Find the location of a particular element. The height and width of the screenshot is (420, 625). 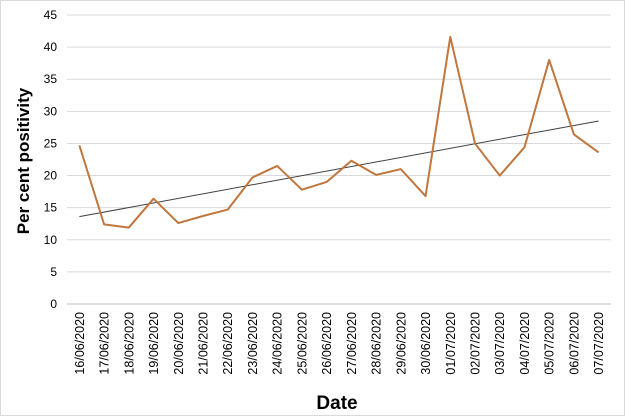

x-tick-label: 04/07/2020 is located at coordinates (525, 343).